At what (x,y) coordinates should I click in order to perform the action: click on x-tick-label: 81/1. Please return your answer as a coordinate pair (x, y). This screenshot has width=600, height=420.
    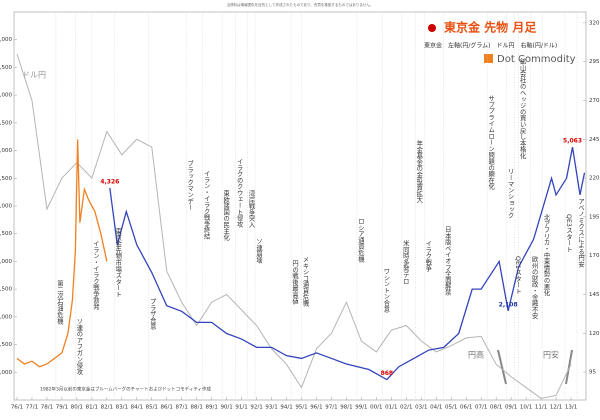
    Looking at the image, I should click on (92, 408).